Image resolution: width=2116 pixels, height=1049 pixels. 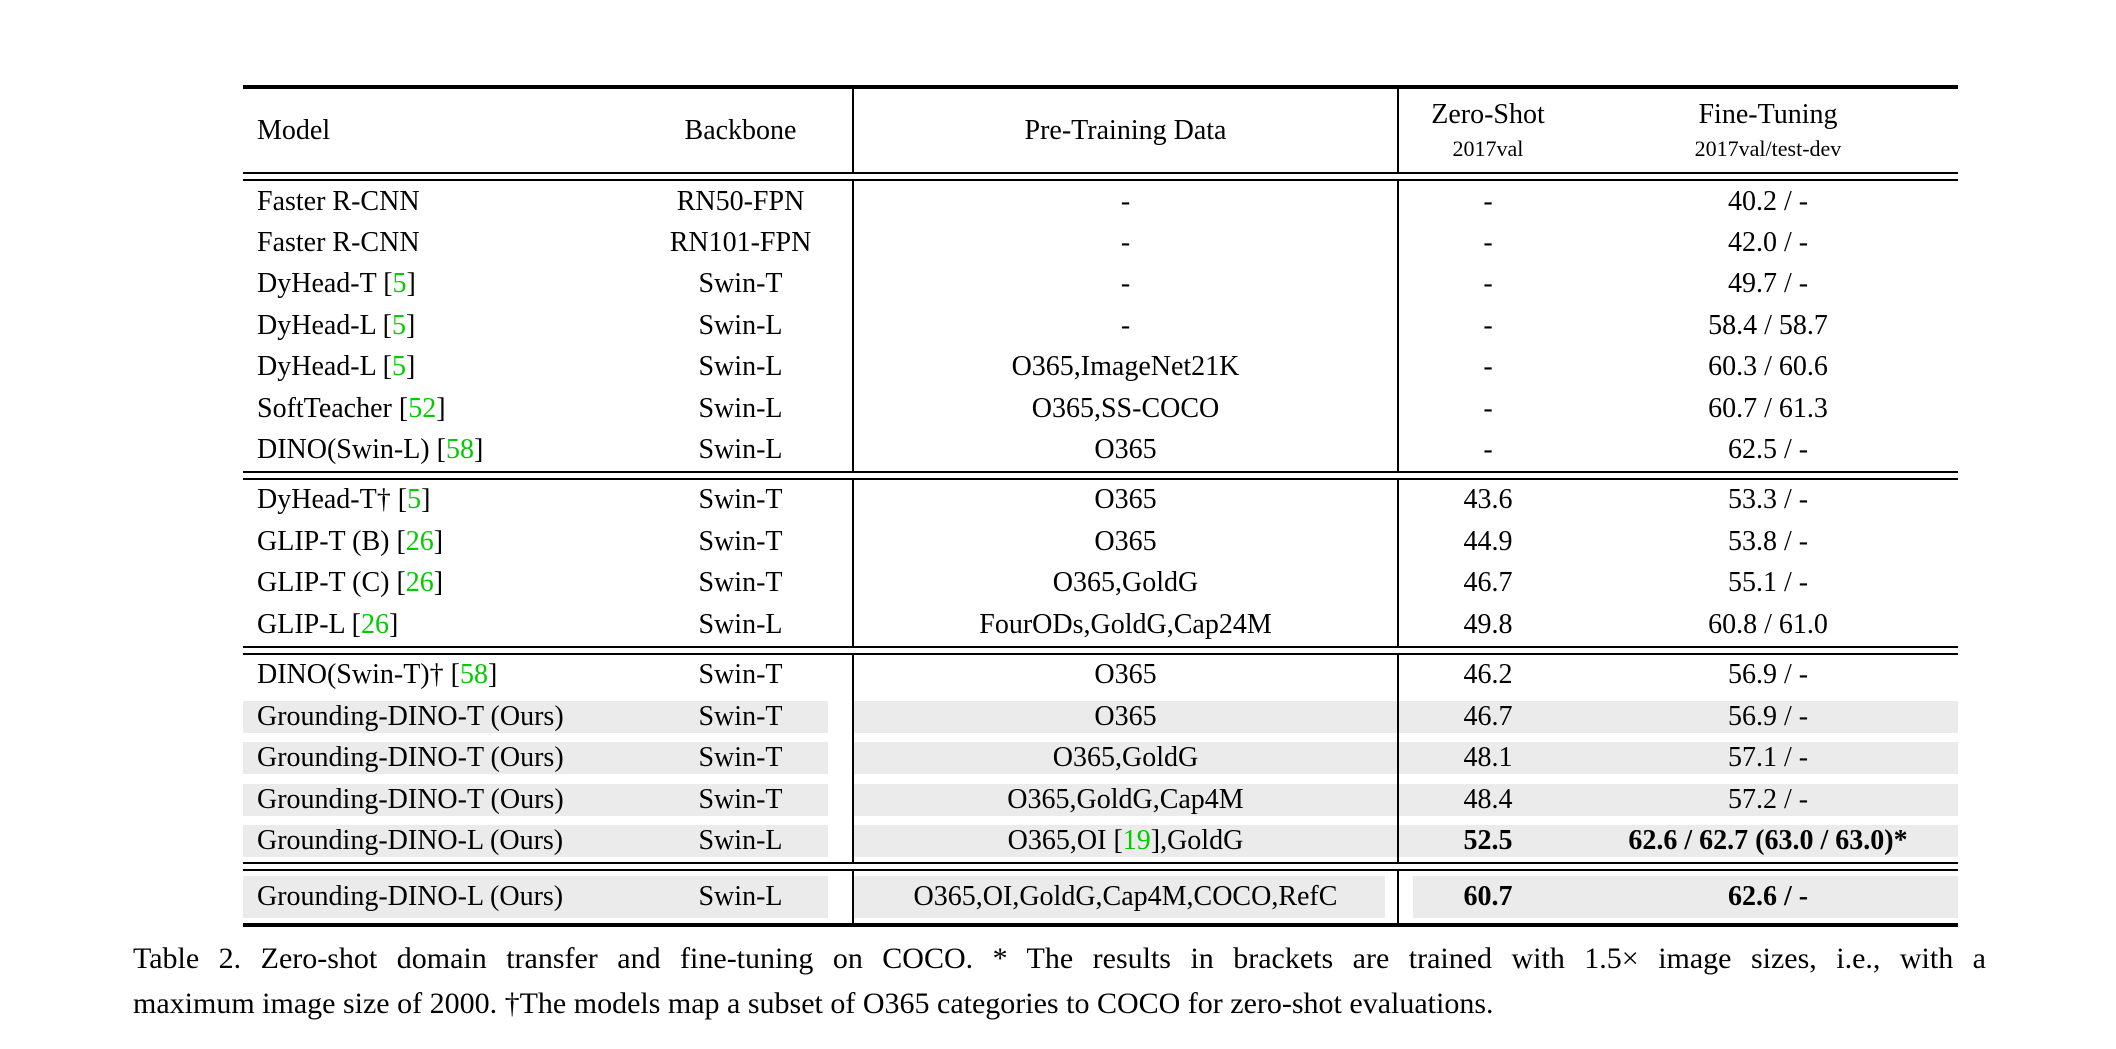 What do you see at coordinates (1065, 840) in the screenshot?
I see `text-run: O365,OI [` at bounding box center [1065, 840].